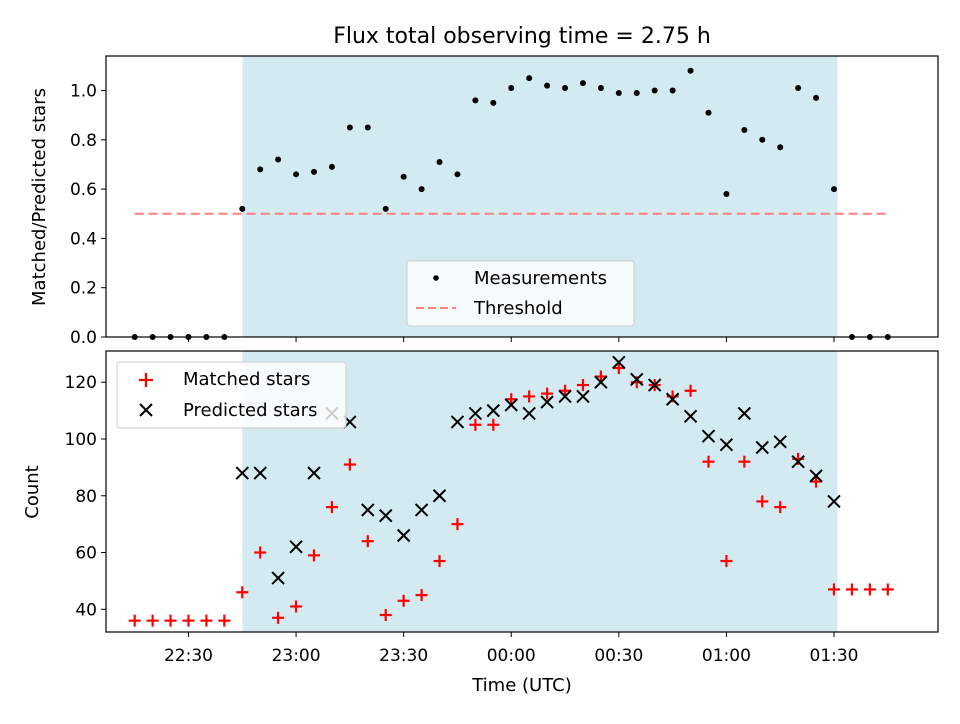  What do you see at coordinates (39, 197) in the screenshot?
I see `top-y-axis-label: Matched/Predicted stars` at bounding box center [39, 197].